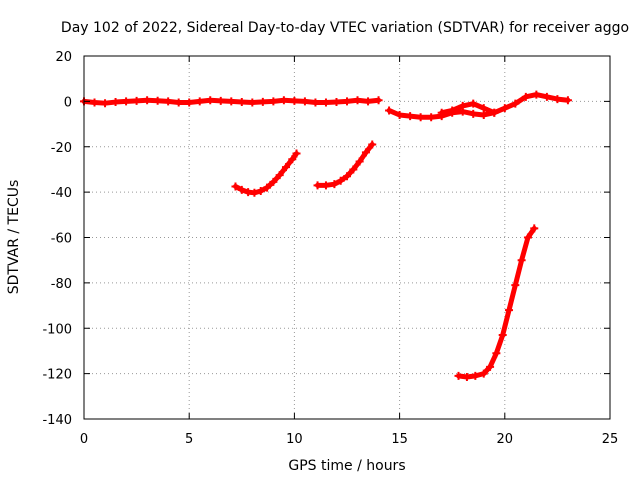 Image resolution: width=640 pixels, height=480 pixels. Describe the element at coordinates (505, 439) in the screenshot. I see `x-tick-label: 20` at that location.